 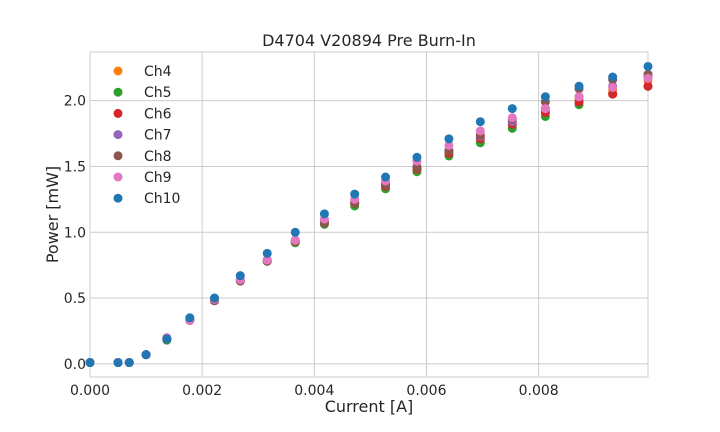 I want to click on legend-label: Ch7, so click(x=158, y=136).